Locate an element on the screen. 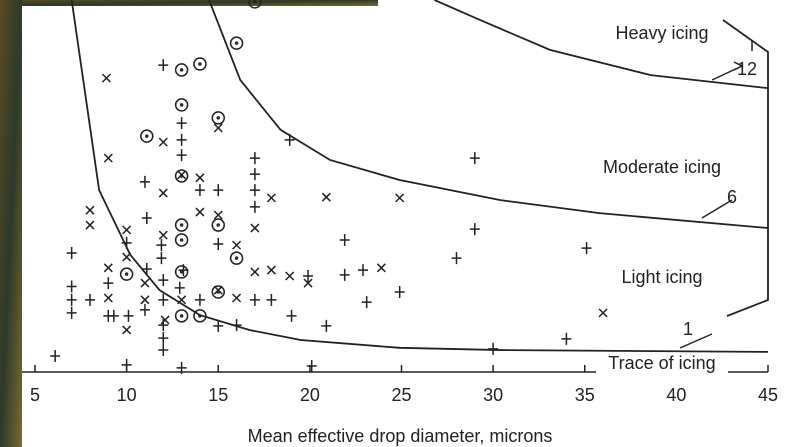 This screenshot has width=788, height=447. x-tick-label: 35 is located at coordinates (585, 395).